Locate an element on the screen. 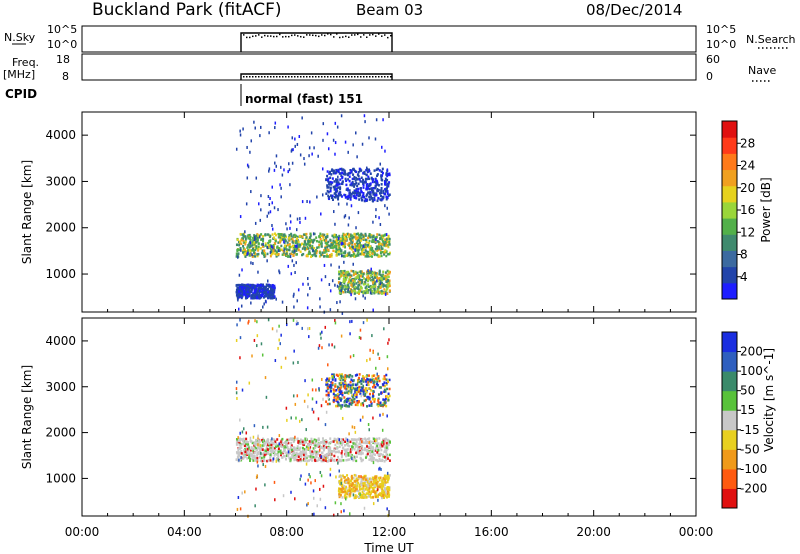  noise-search-point is located at coordinates (277, 36).